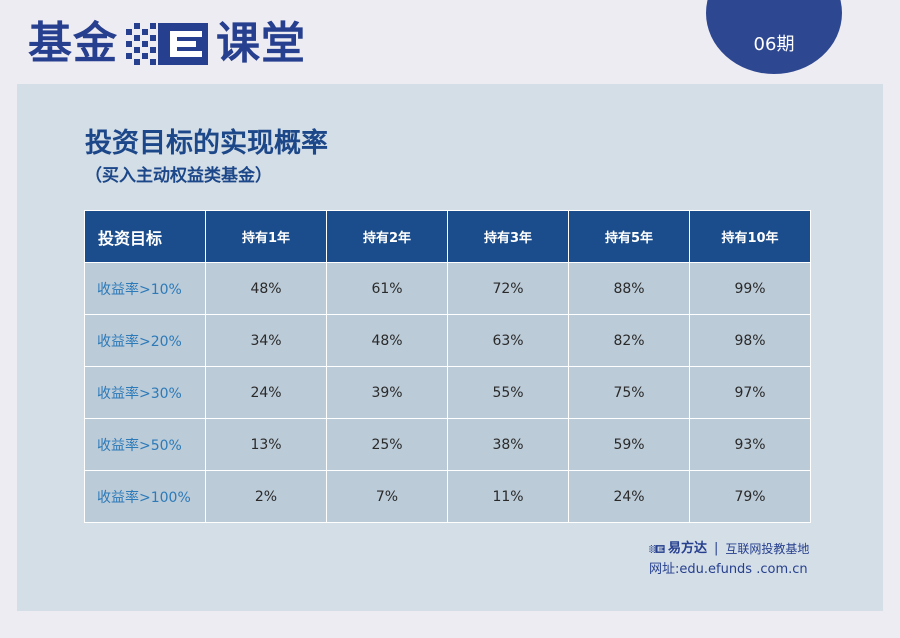  I want to click on footer-brand: 易方达 | 互联网投教基地, so click(729, 549).